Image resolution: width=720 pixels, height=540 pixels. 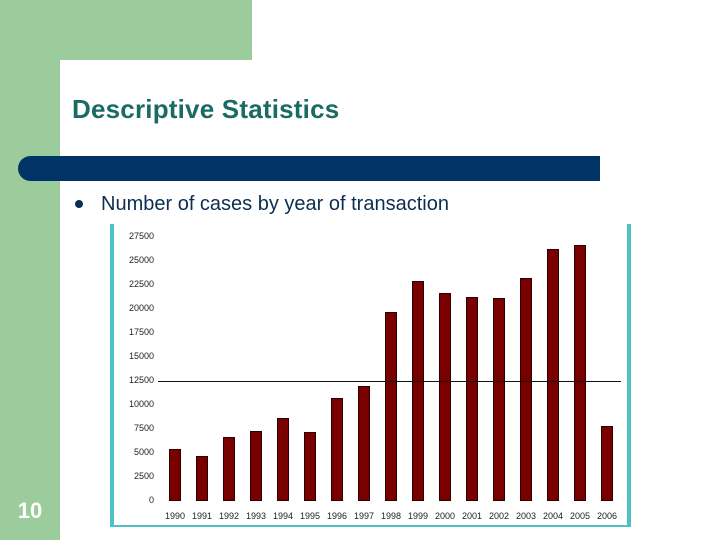 What do you see at coordinates (206, 109) in the screenshot?
I see `slide-title: Descriptive Statistics` at bounding box center [206, 109].